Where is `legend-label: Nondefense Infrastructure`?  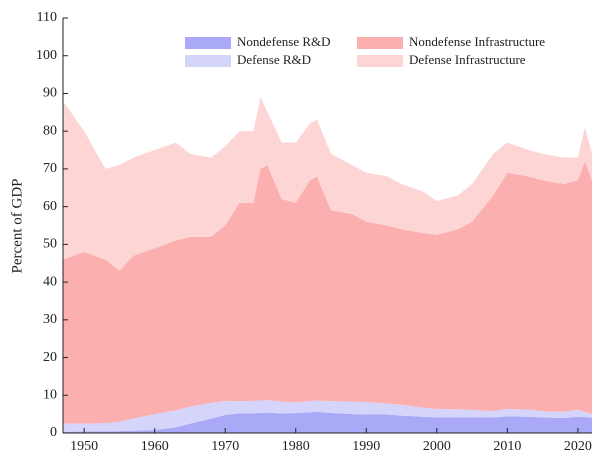
legend-label: Nondefense Infrastructure is located at coordinates (477, 41).